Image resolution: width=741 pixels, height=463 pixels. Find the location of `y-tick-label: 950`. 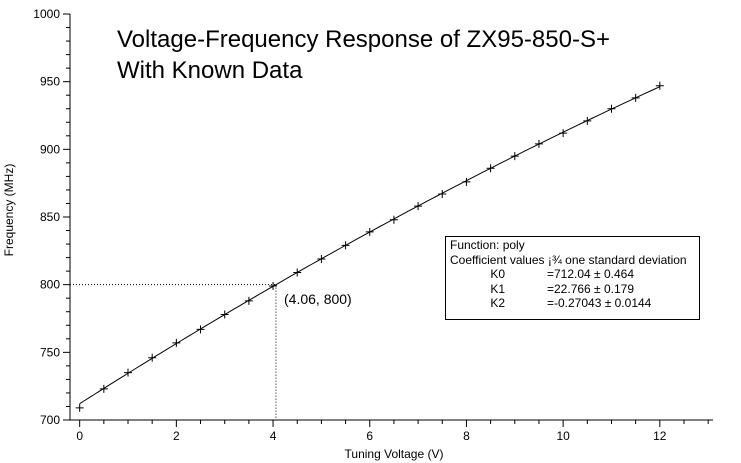

y-tick-label: 950 is located at coordinates (50, 82).